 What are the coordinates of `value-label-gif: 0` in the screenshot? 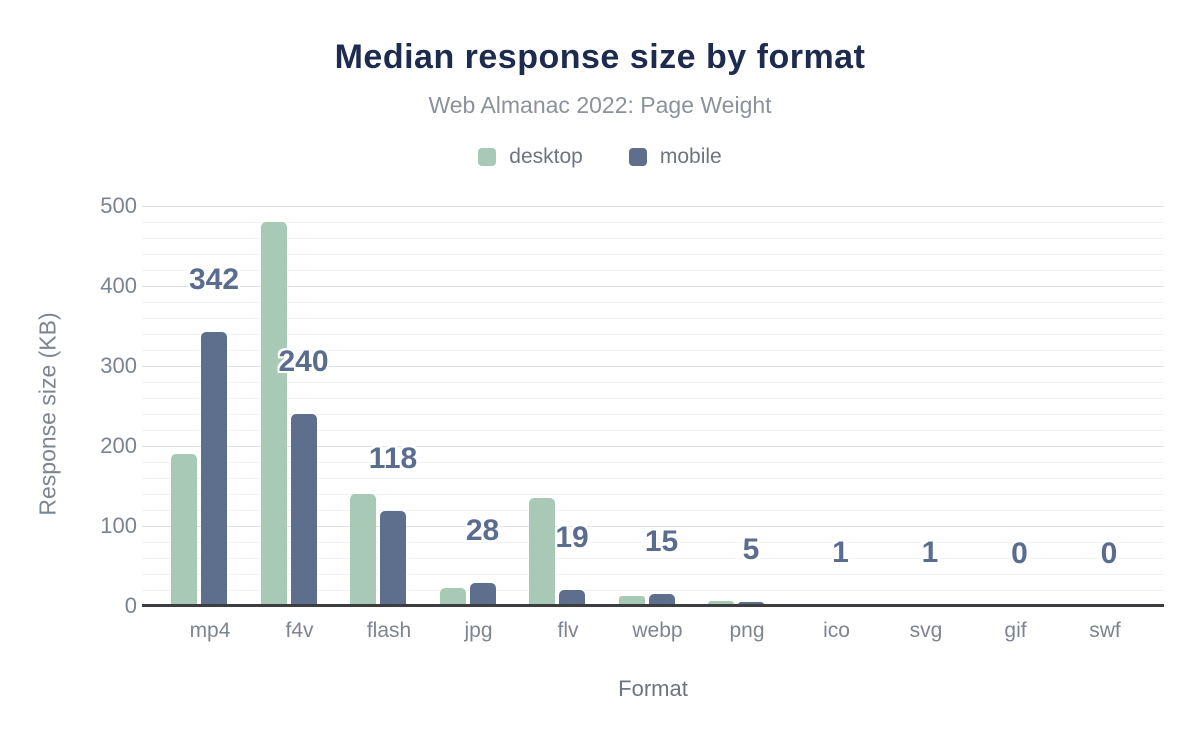 It's located at (1019, 553).